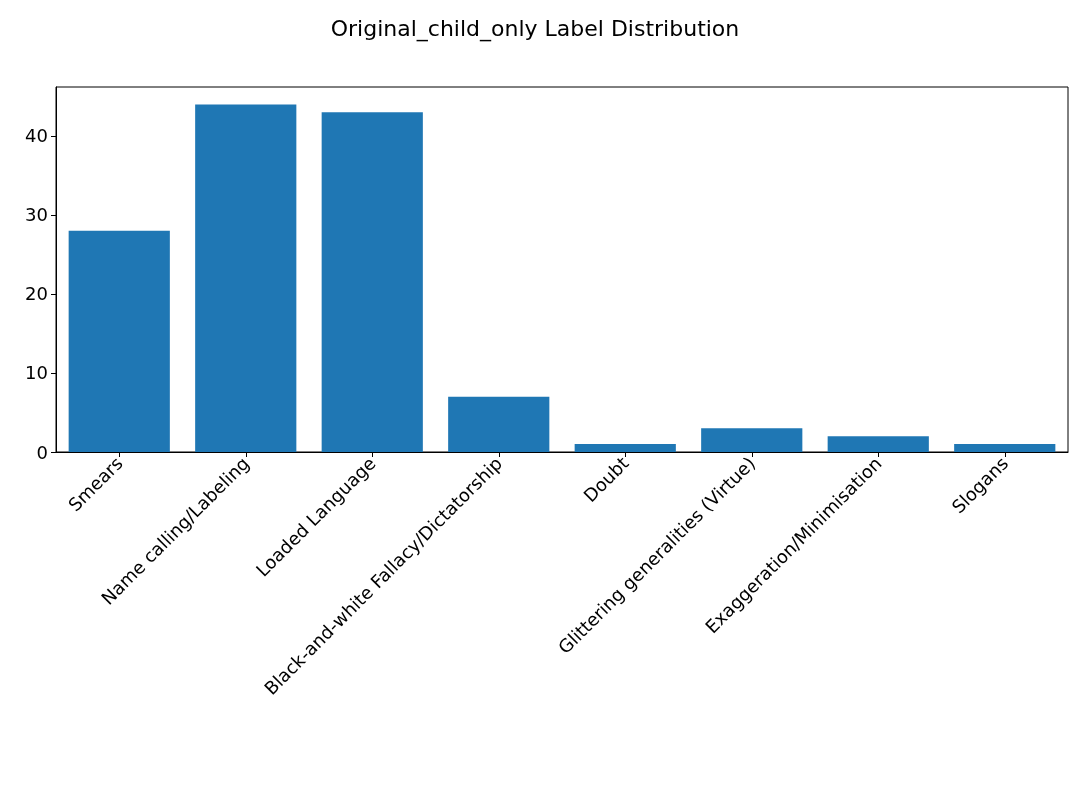 The image size is (1070, 795). What do you see at coordinates (36, 294) in the screenshot?
I see `y-tick-label: 20` at bounding box center [36, 294].